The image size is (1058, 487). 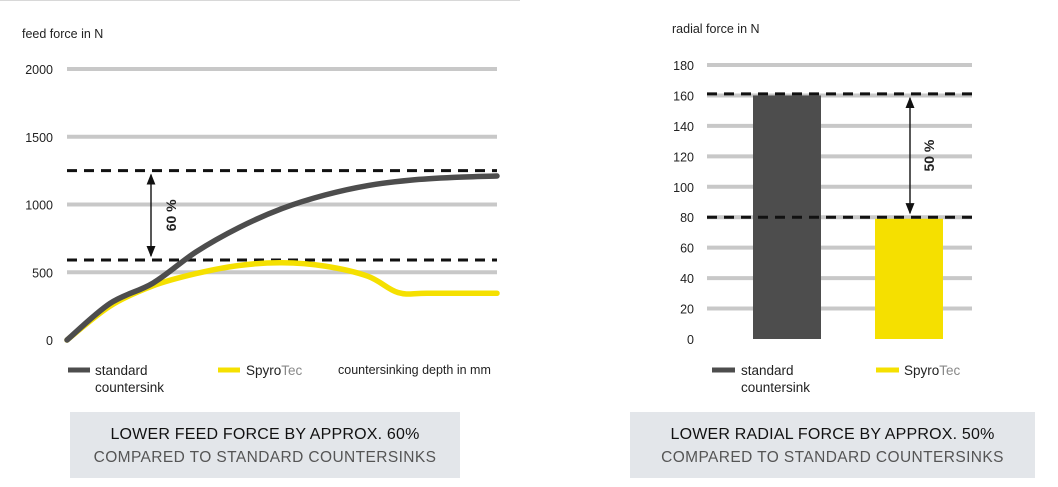 What do you see at coordinates (921, 370) in the screenshot?
I see `radial-legend-spyro-part: Spyro` at bounding box center [921, 370].